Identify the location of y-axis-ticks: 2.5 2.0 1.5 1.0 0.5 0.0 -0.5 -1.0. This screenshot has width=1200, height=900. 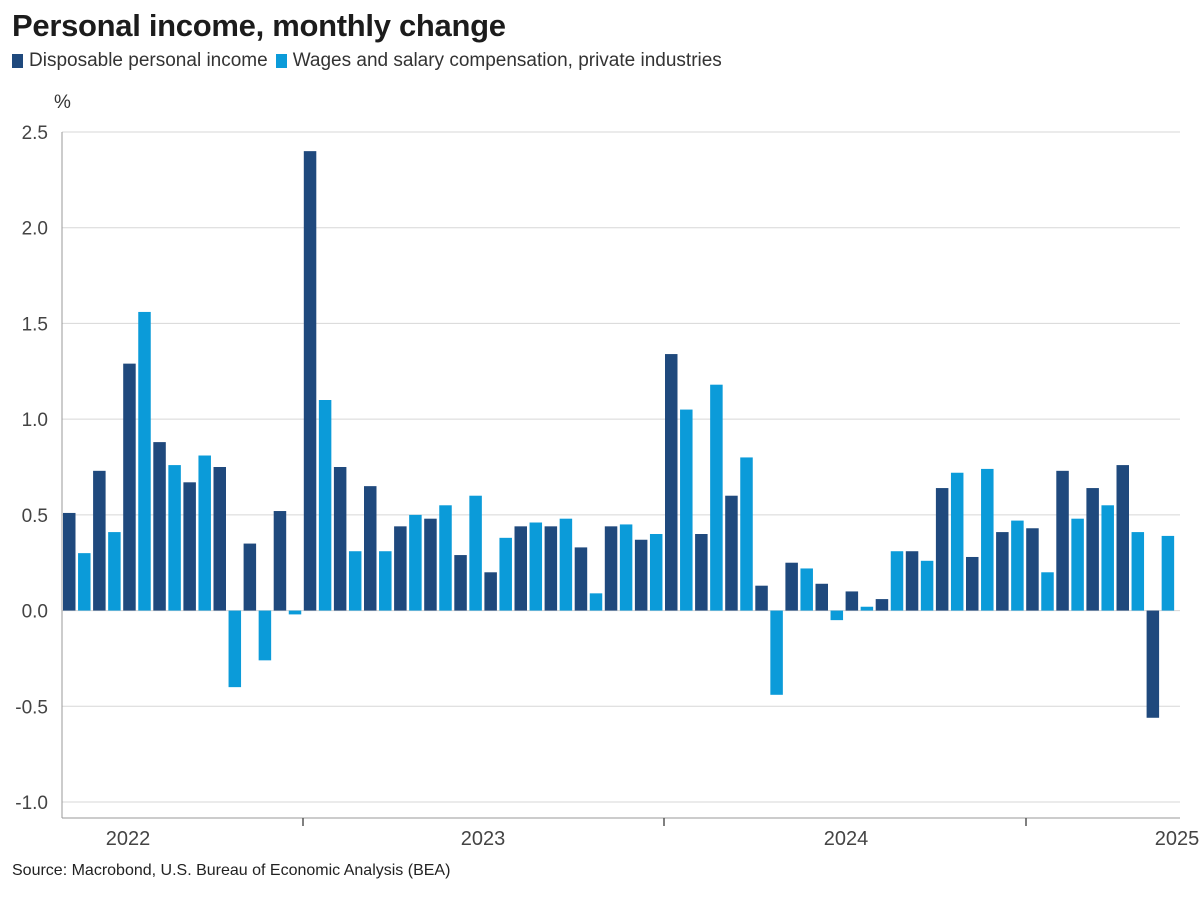
(31, 468).